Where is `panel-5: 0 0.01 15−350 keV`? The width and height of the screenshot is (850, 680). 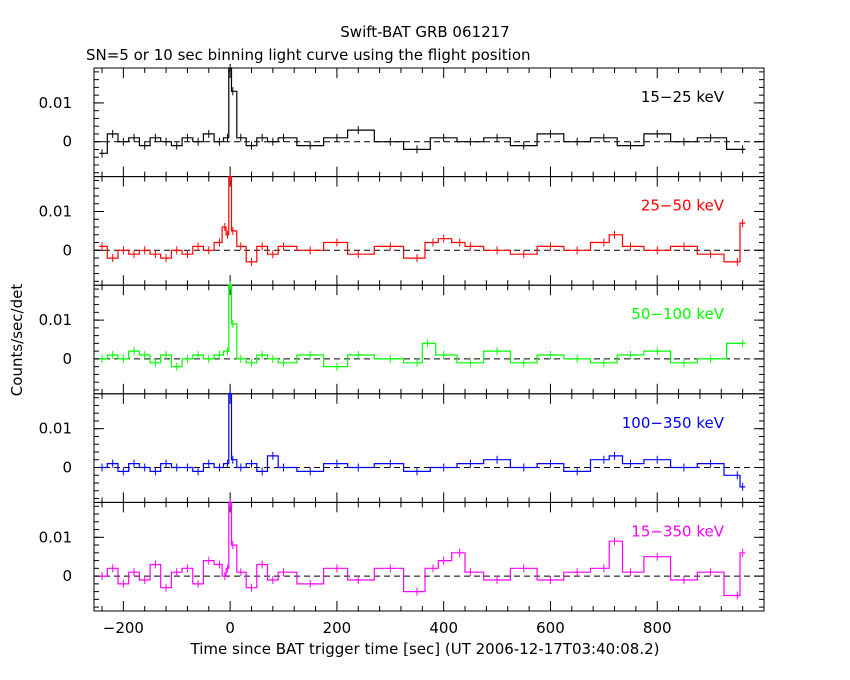 panel-5: 0 0.01 15−350 keV is located at coordinates (402, 555).